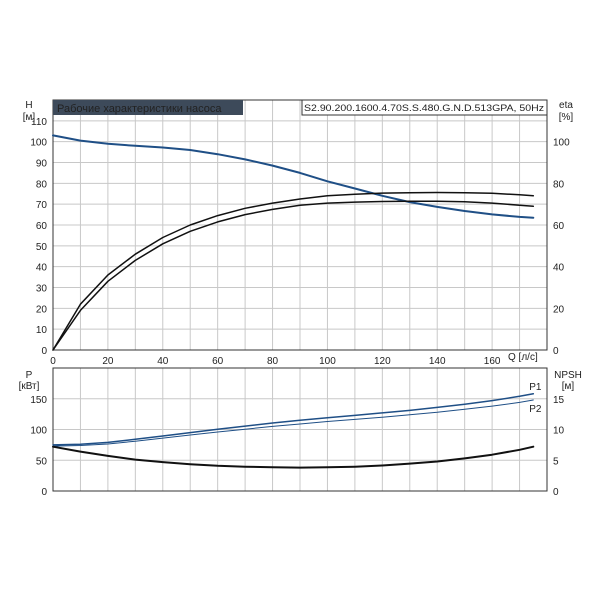 The image size is (600, 605). Describe the element at coordinates (559, 431) in the screenshot. I see `lower-right-tick-label: 10` at that location.